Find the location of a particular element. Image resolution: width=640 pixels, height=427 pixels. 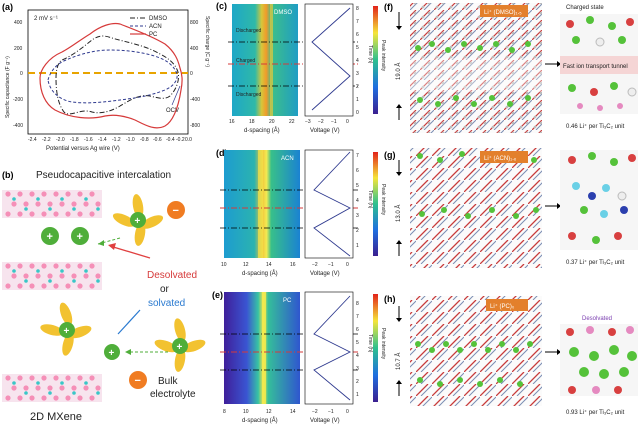

blue-arrow is located at coordinates (129, 322).